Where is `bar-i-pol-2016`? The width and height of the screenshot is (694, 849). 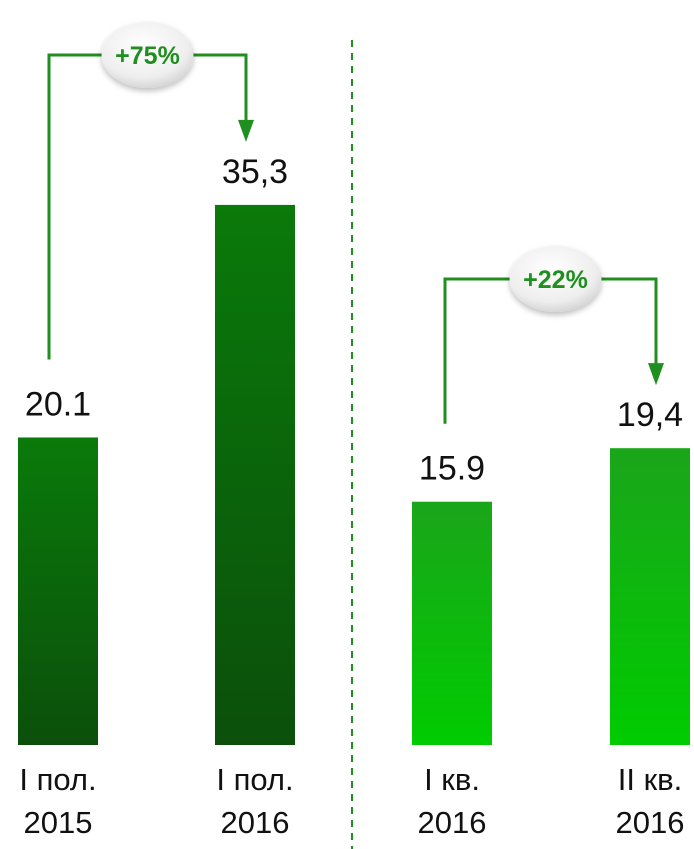
bar-i-pol-2016 is located at coordinates (255, 474).